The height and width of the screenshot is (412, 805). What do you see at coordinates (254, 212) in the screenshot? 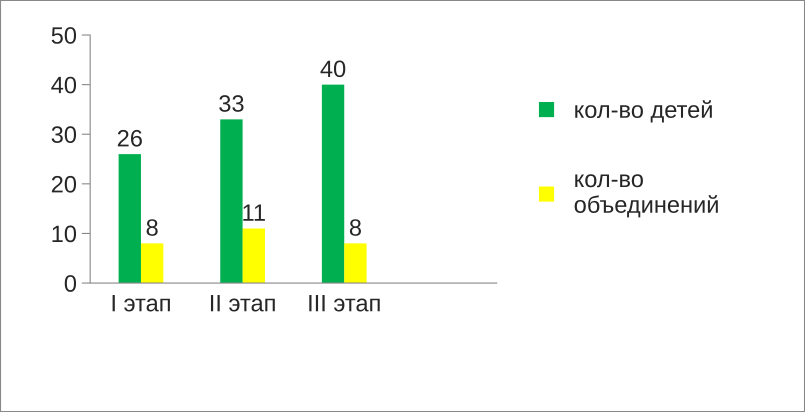
I see `data-label: 11` at bounding box center [254, 212].